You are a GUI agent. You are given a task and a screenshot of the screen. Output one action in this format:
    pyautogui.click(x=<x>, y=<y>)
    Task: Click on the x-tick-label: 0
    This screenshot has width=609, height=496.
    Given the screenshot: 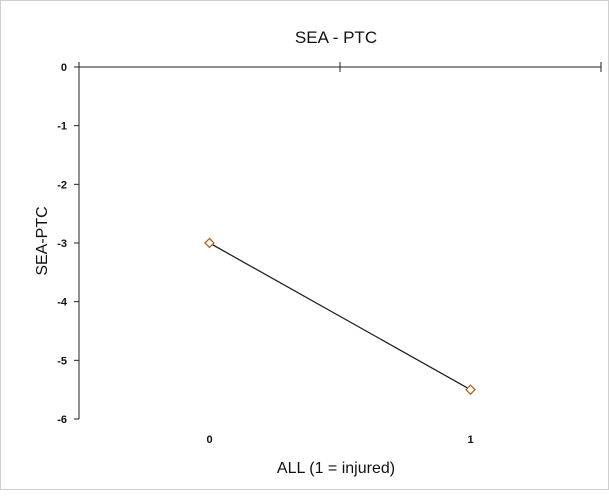 What is the action you would take?
    pyautogui.click(x=209, y=440)
    